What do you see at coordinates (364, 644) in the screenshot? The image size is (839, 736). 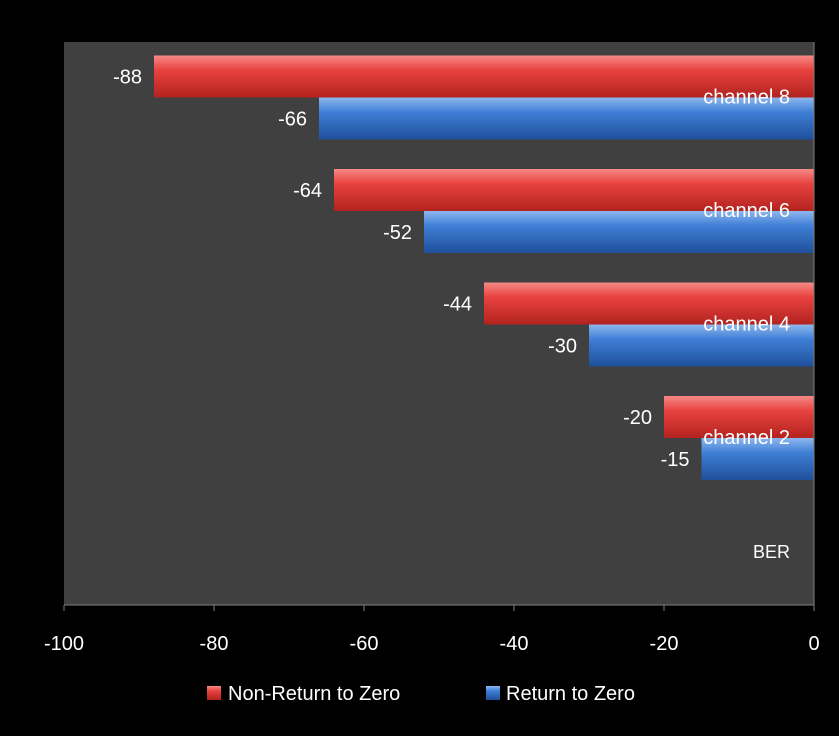 I see `x-tick-label: -60` at bounding box center [364, 644].